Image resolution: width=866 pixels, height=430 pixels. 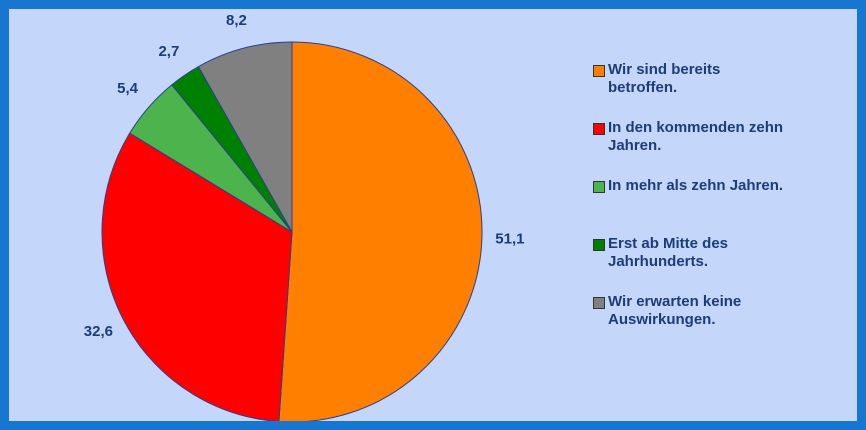 I want to click on legend-entry: Wir erwarten keine Auswirkungen., so click(x=690, y=322).